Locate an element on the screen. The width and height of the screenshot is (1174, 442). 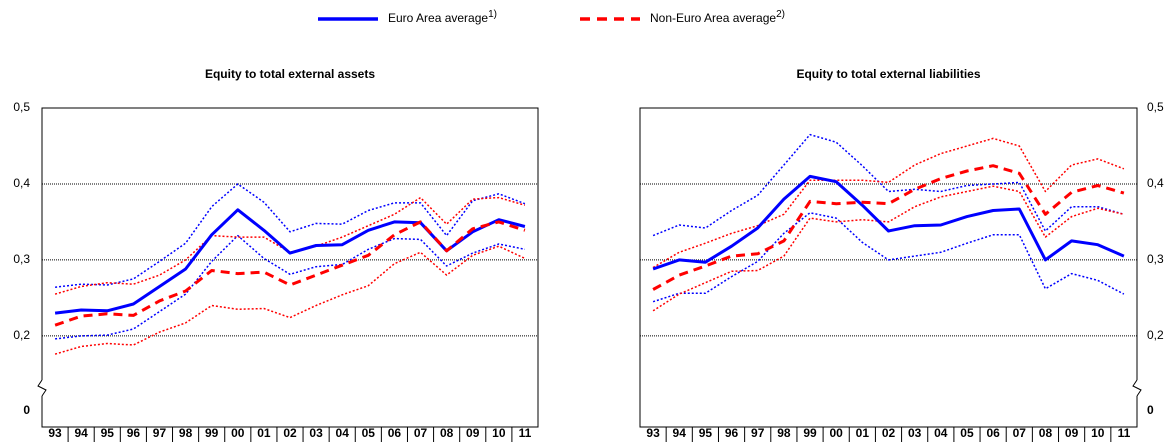
legend-superscript: 2) is located at coordinates (780, 14).